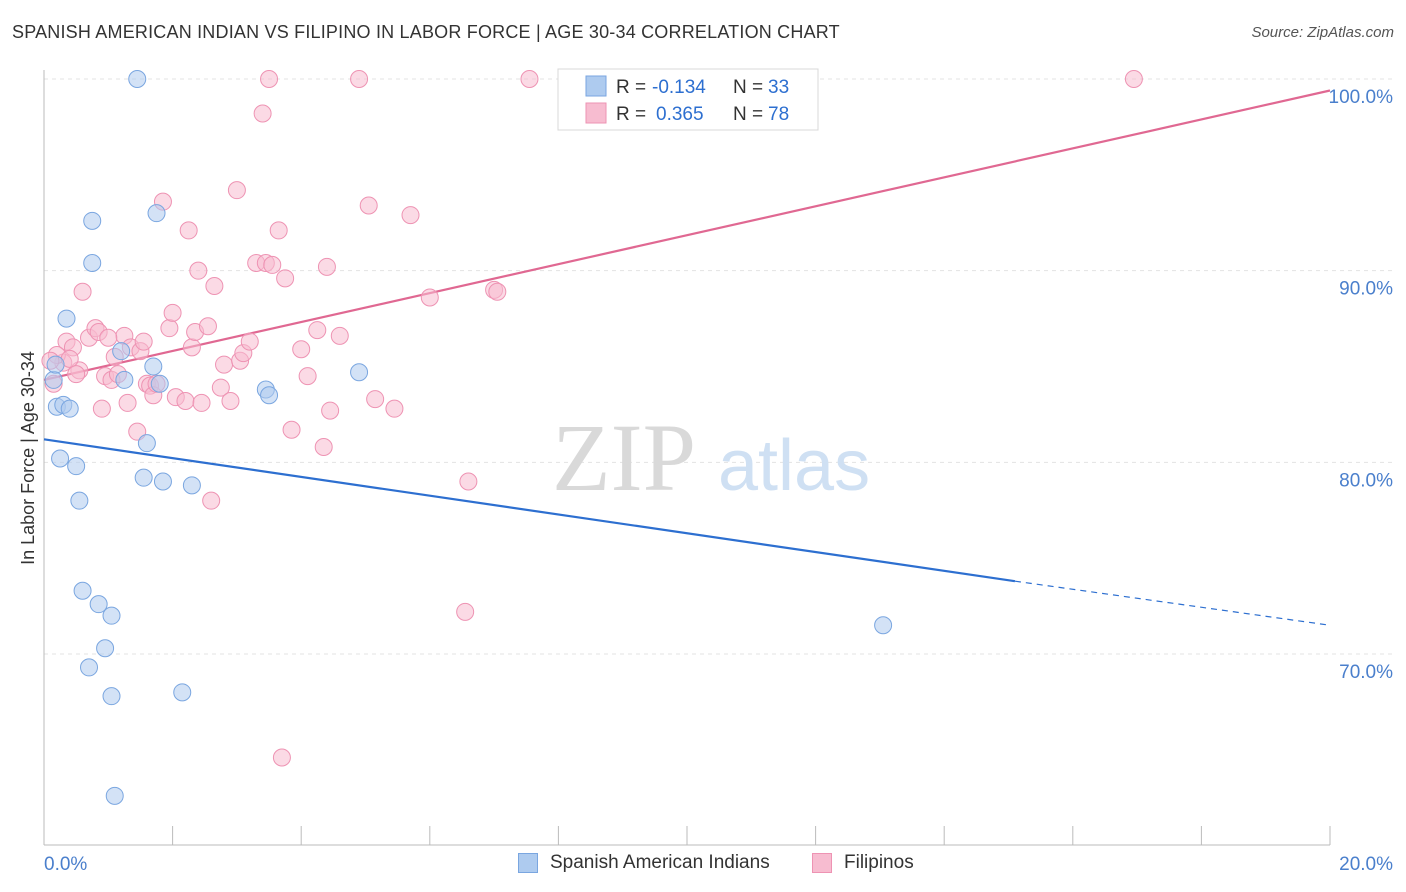  Describe the element at coordinates (660, 862) in the screenshot. I see `legend-label-spanish-american-indians: Spanish American Indians` at that location.